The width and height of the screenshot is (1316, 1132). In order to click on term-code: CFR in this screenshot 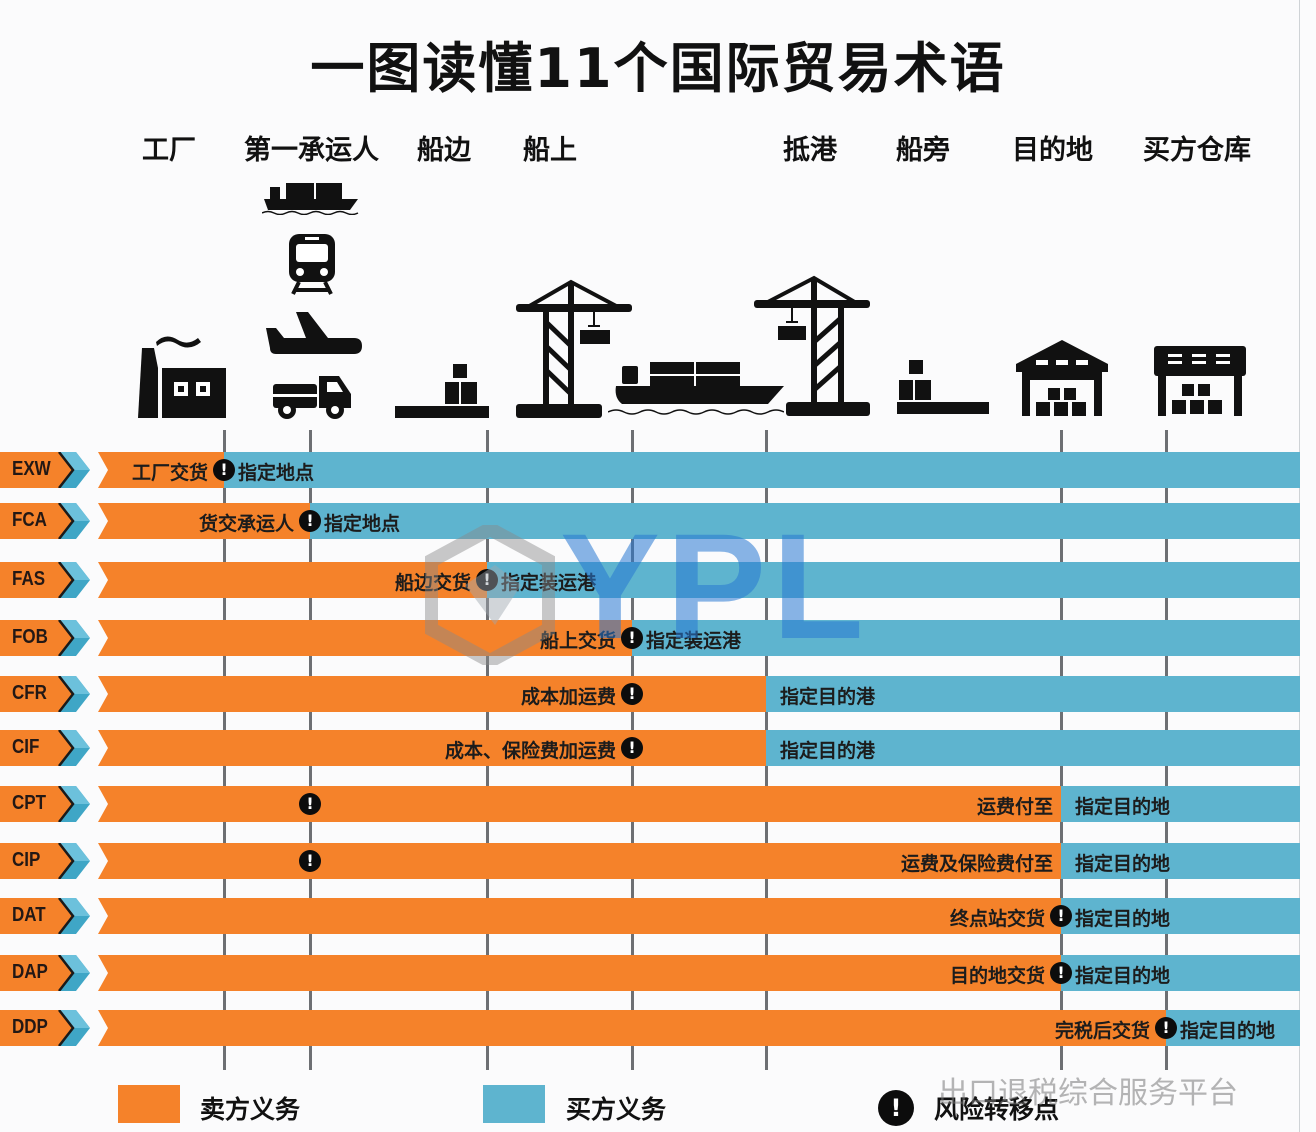, I will do `click(29, 693)`.